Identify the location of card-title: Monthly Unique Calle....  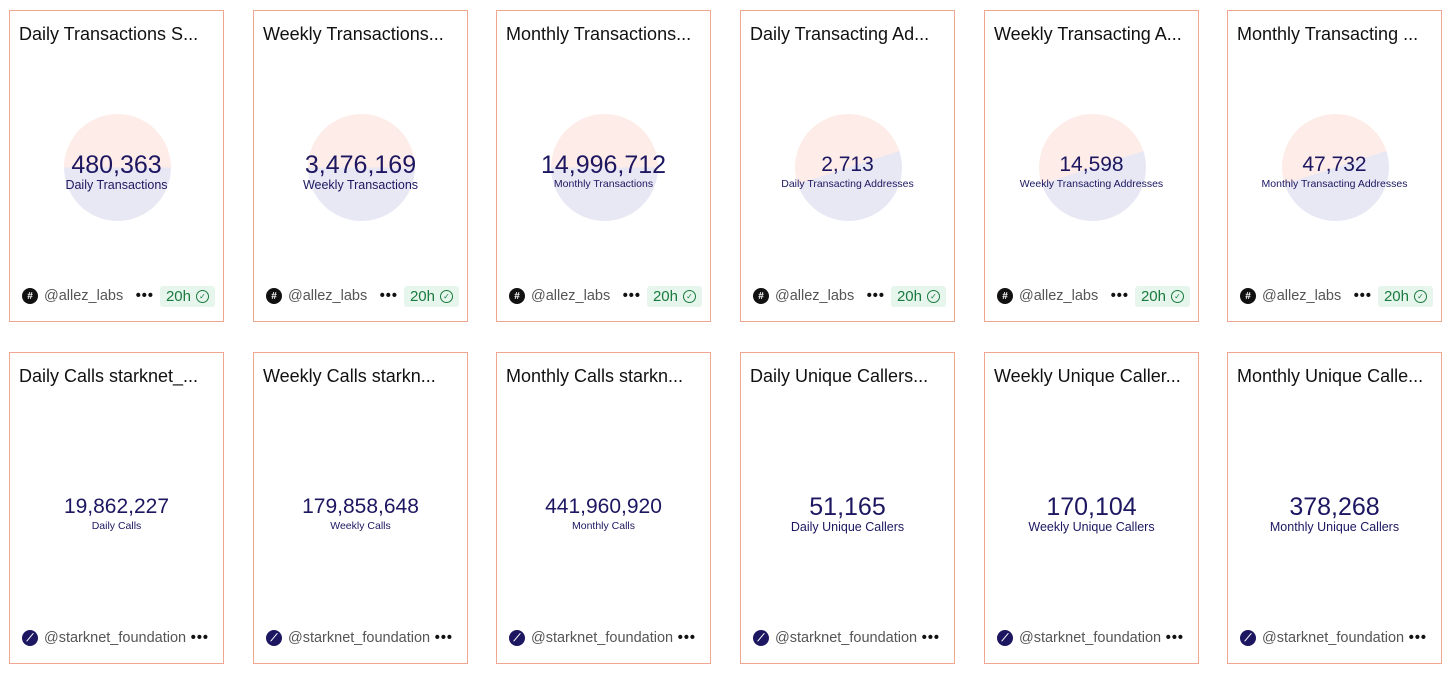
(1330, 376).